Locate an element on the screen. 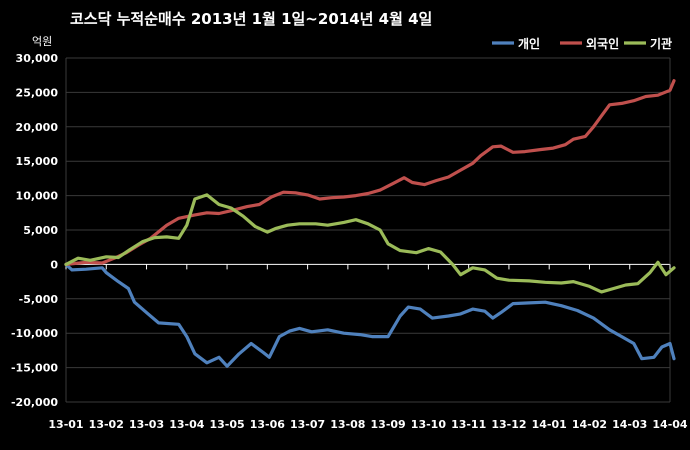 This screenshot has width=690, height=450. y-tick-label: -10,000 is located at coordinates (34, 333).